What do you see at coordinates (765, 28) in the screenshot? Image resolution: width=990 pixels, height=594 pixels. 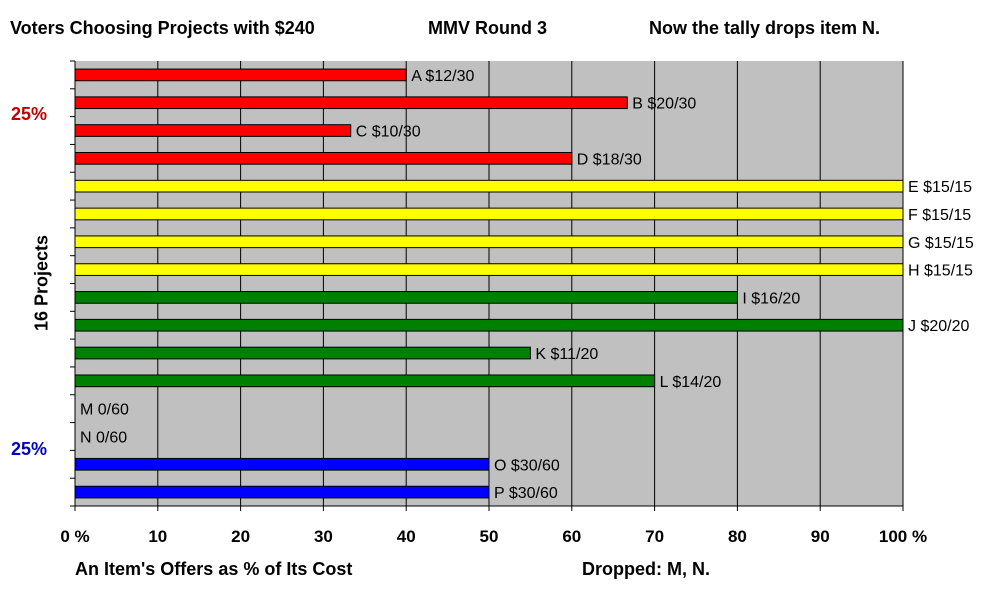 I see `tally-note: Now the tally drops item N.` at bounding box center [765, 28].